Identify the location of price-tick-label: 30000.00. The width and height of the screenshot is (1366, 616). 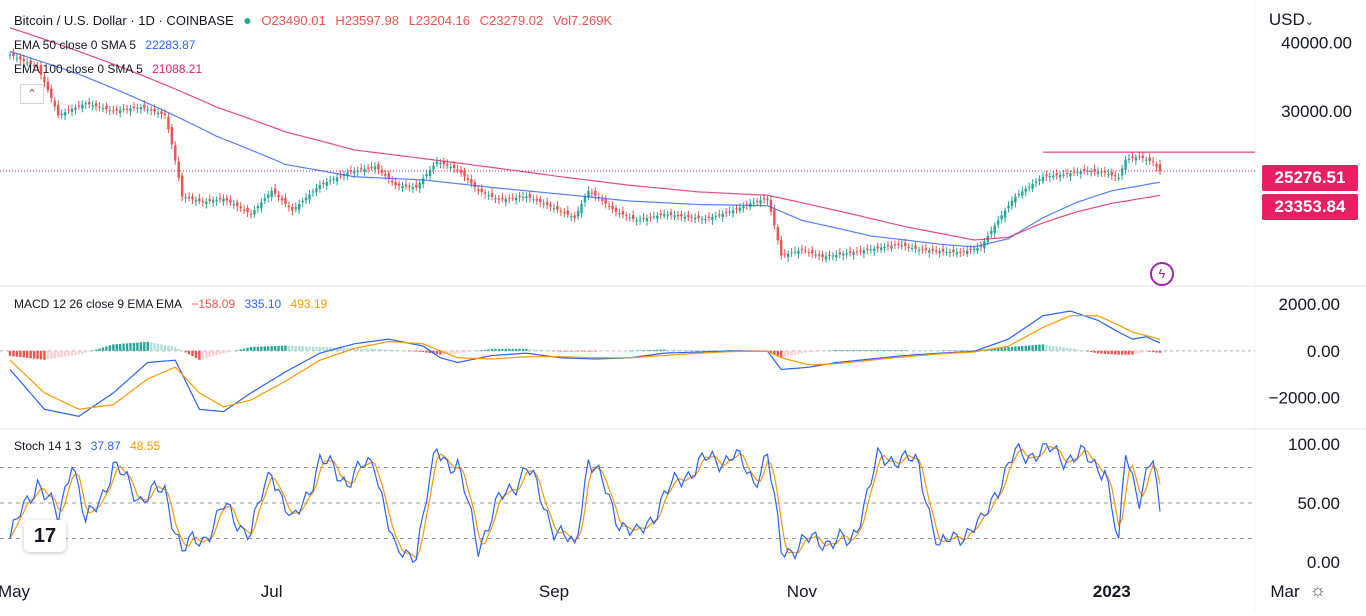
(1316, 111).